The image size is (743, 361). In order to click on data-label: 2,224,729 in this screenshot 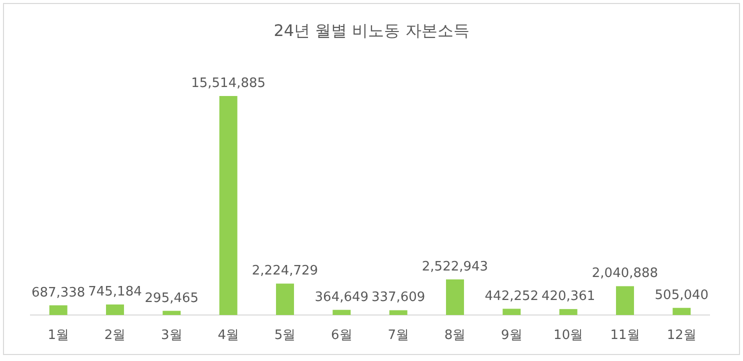, I will do `click(285, 271)`.